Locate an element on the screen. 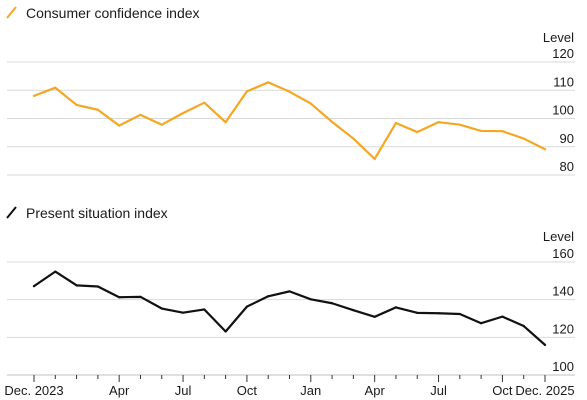  y-tick-label-consumer-confidence: 120 is located at coordinates (563, 53).